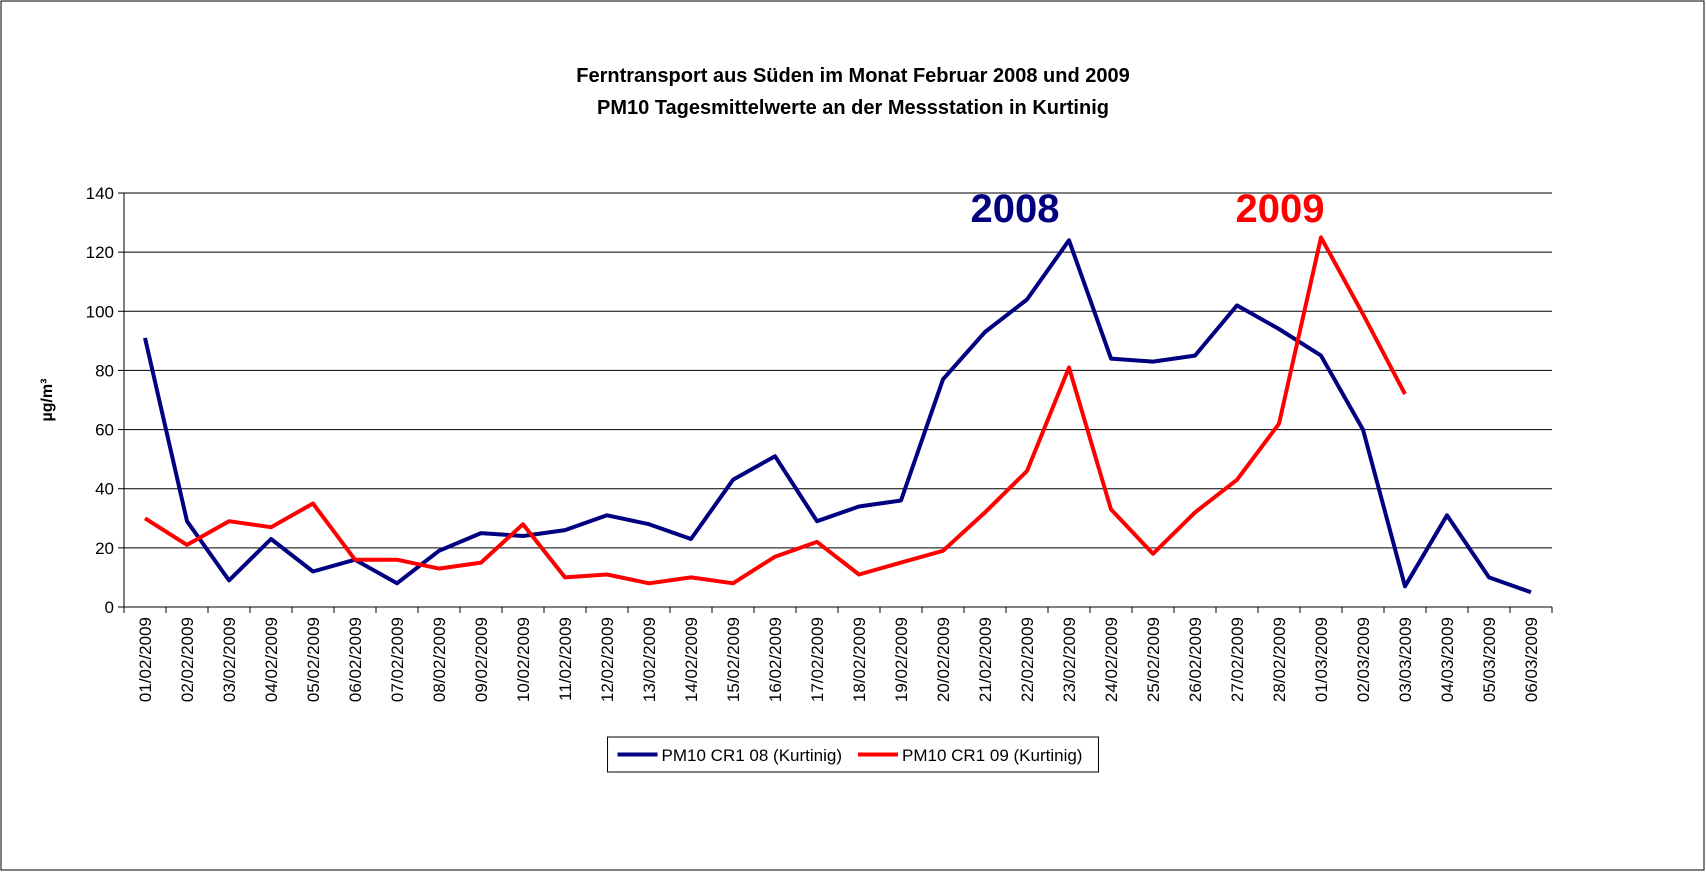 Image resolution: width=1706 pixels, height=872 pixels. I want to click on annotation: 2008, so click(1015, 209).